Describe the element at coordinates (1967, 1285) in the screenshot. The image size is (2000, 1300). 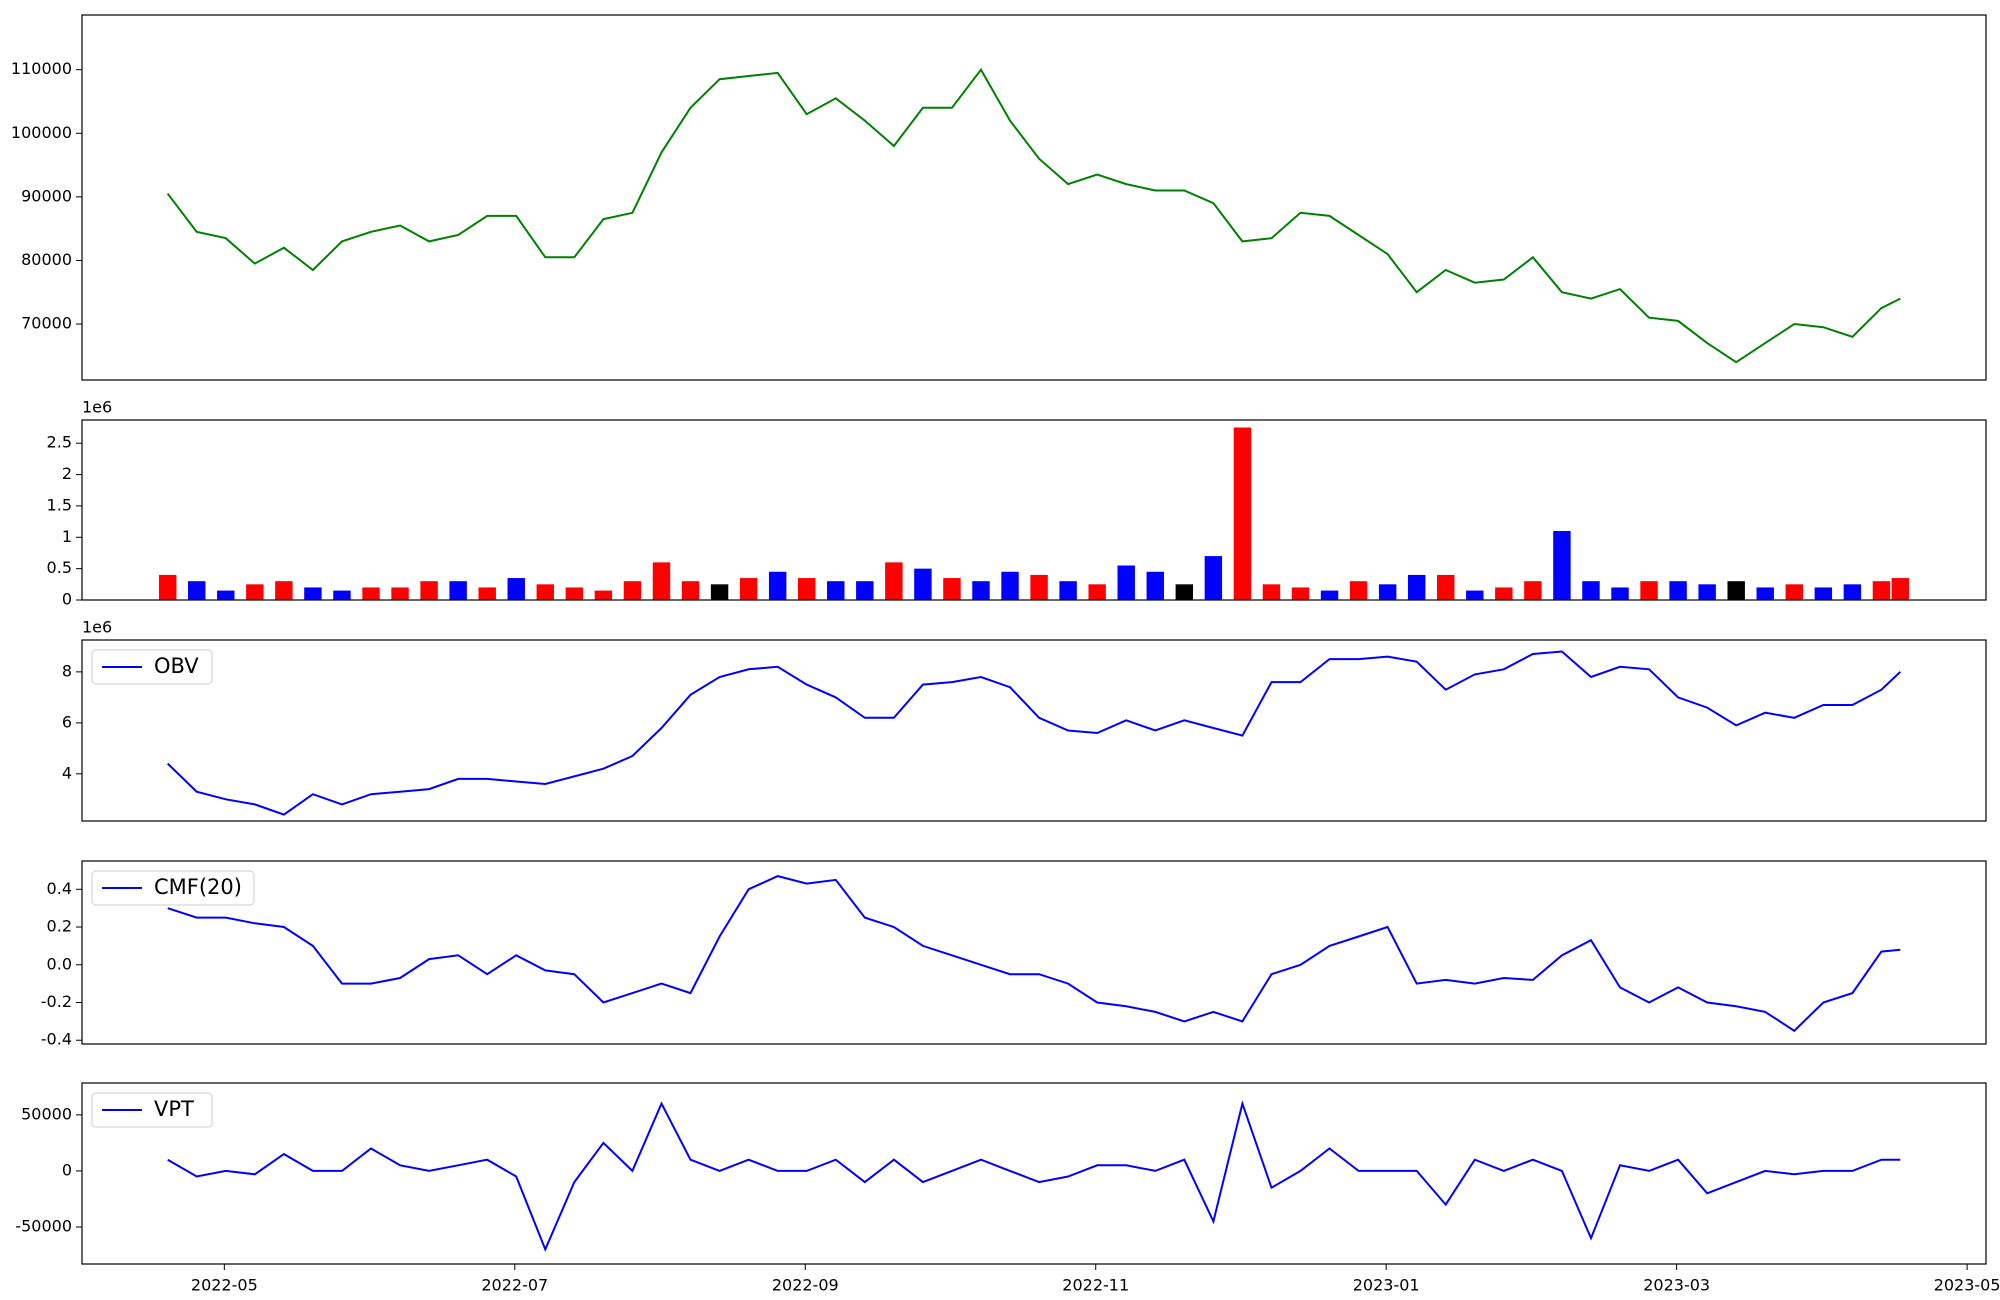
I see `x-tick-label: 2023-05` at that location.